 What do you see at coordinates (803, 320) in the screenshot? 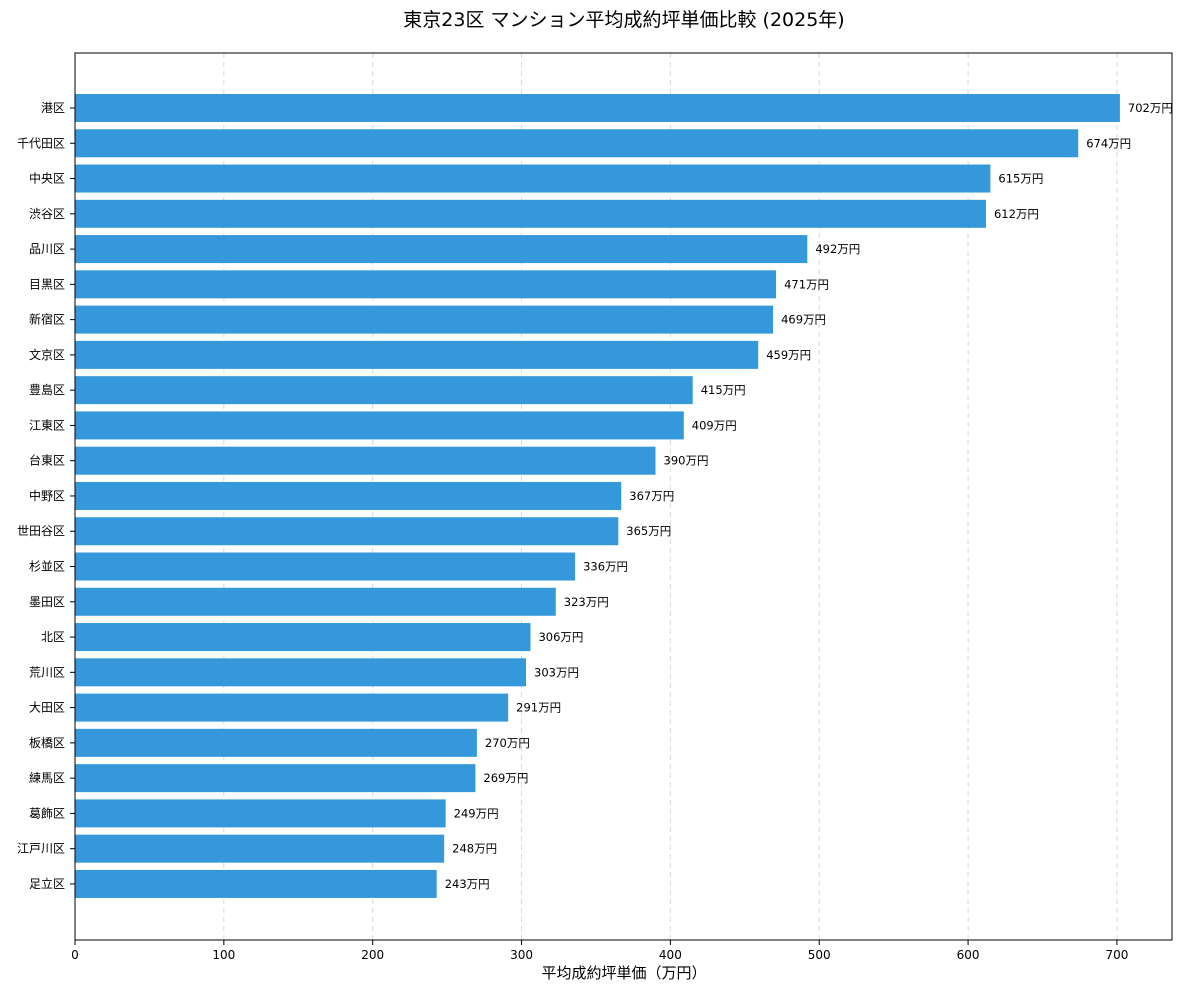
I see `bar-value-label: 469万円` at bounding box center [803, 320].